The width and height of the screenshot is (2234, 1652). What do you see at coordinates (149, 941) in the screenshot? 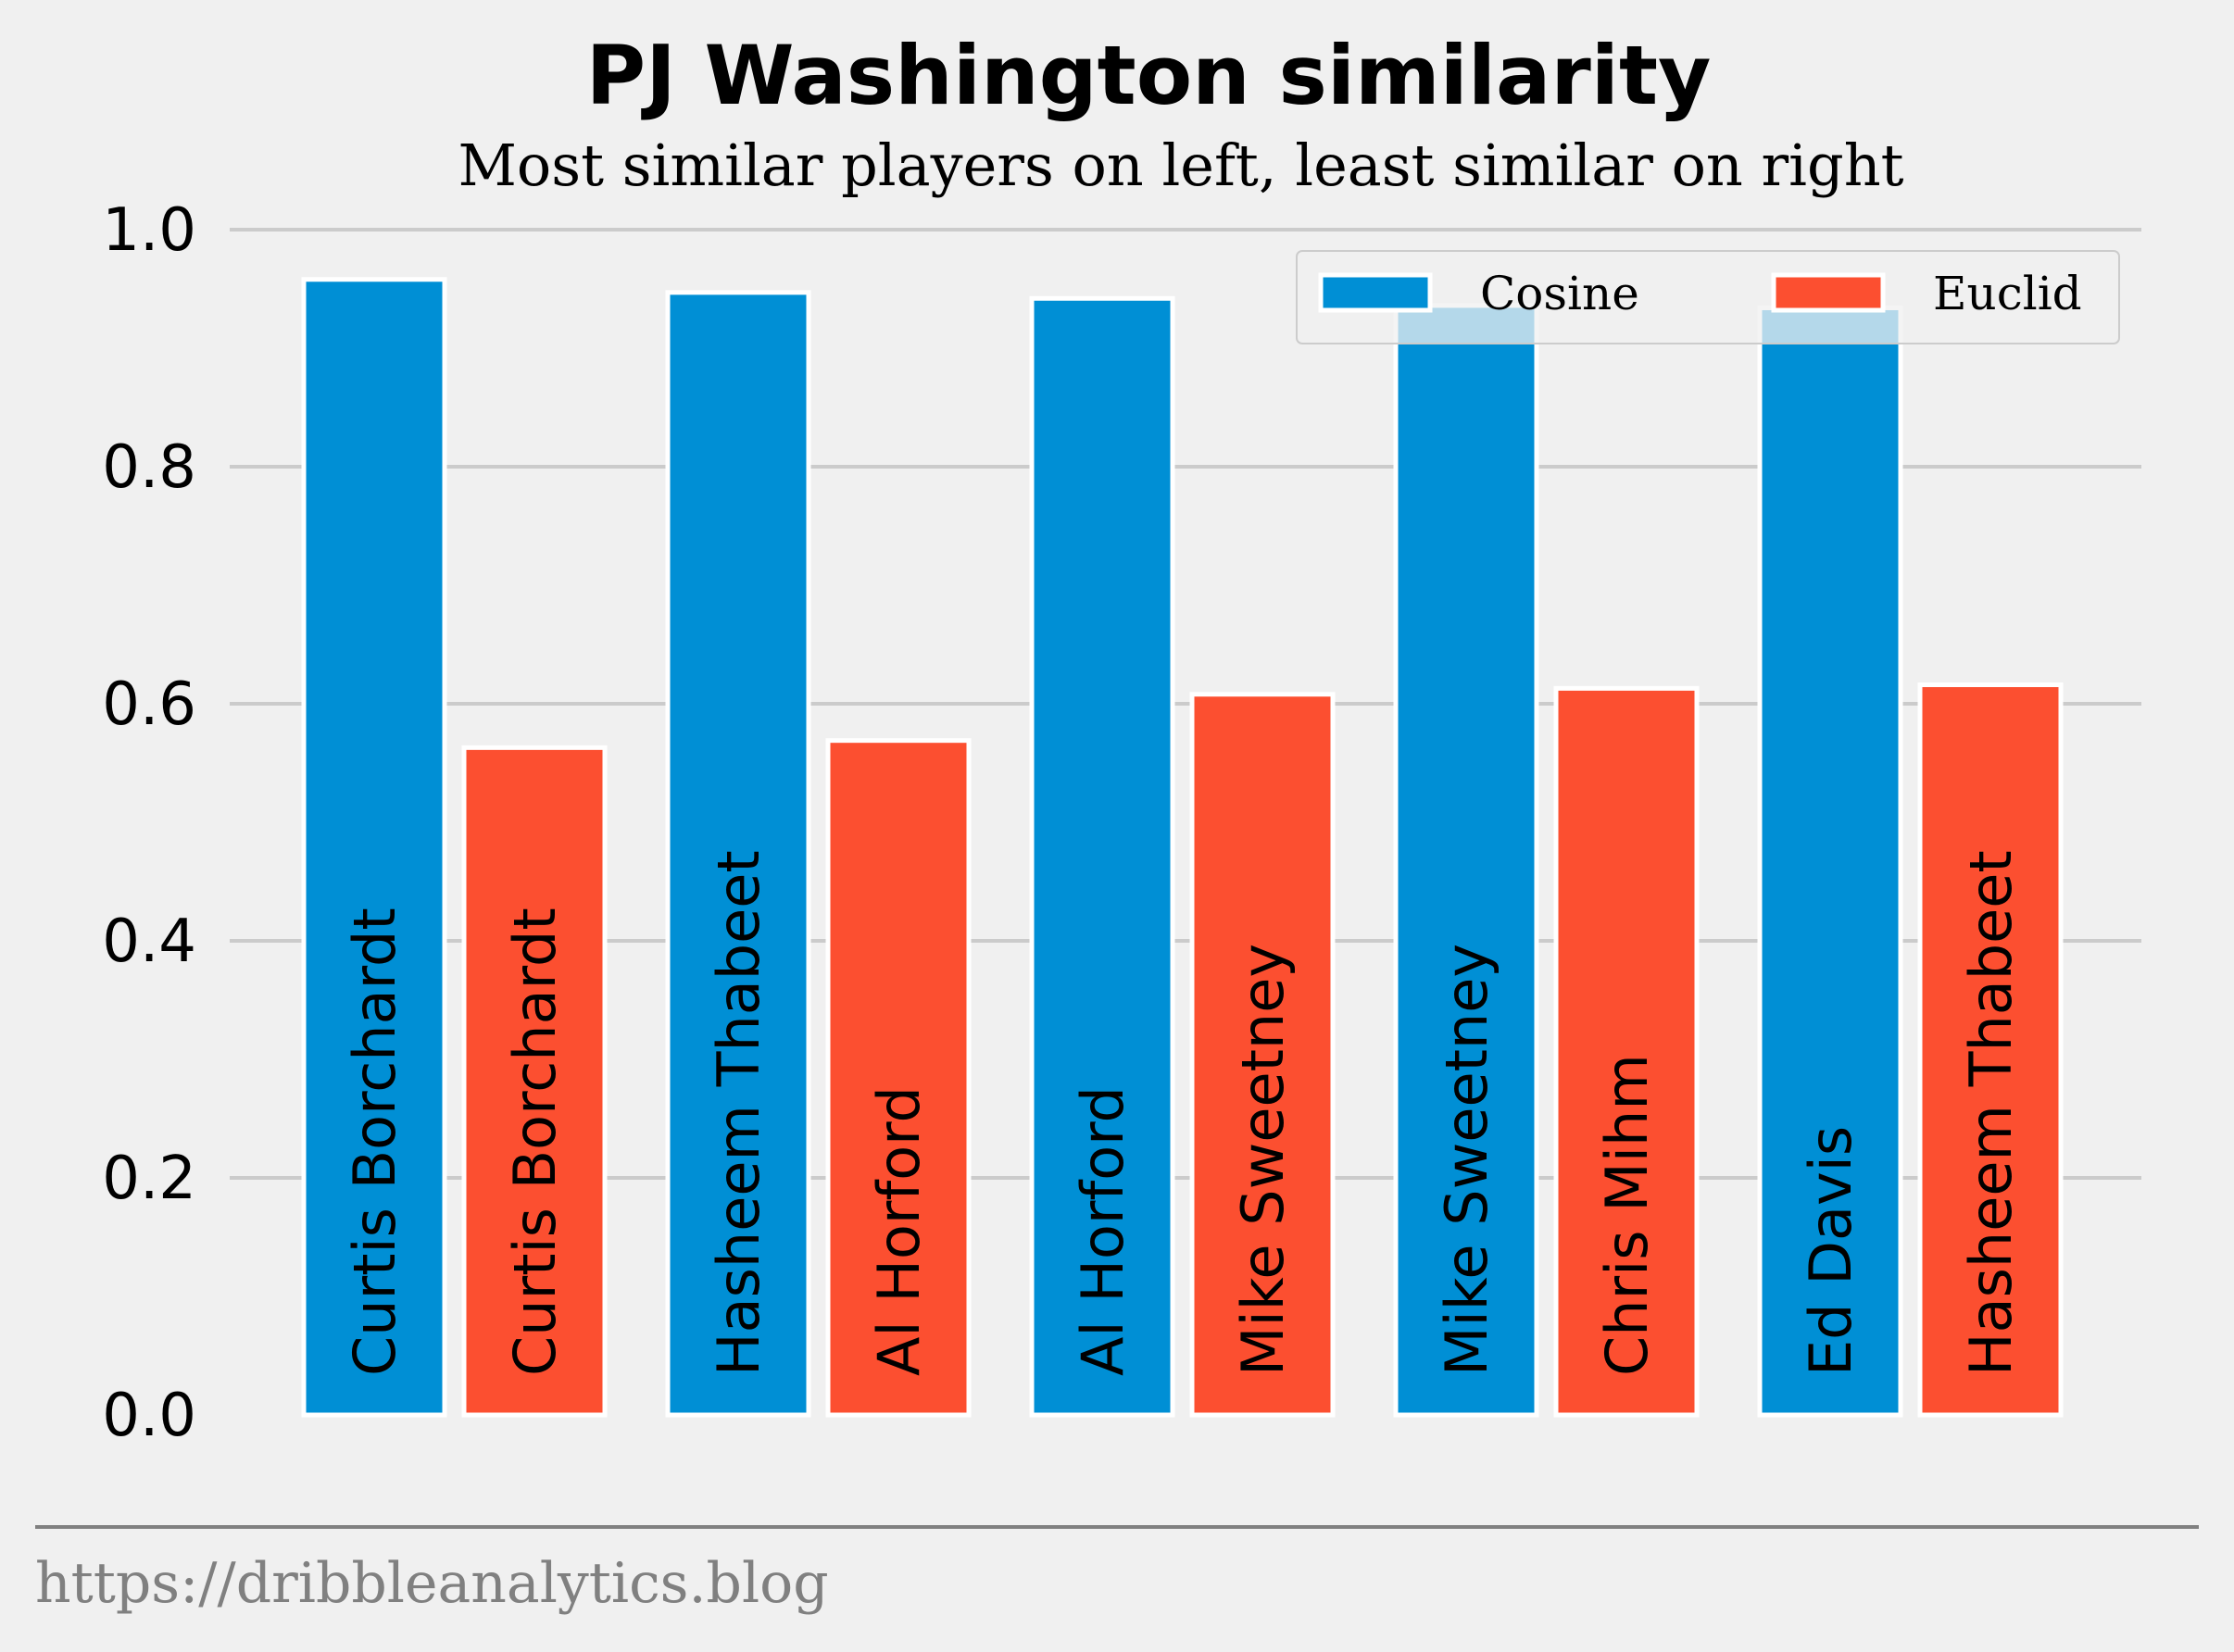
I see `y-tick-label: 0.4` at bounding box center [149, 941].